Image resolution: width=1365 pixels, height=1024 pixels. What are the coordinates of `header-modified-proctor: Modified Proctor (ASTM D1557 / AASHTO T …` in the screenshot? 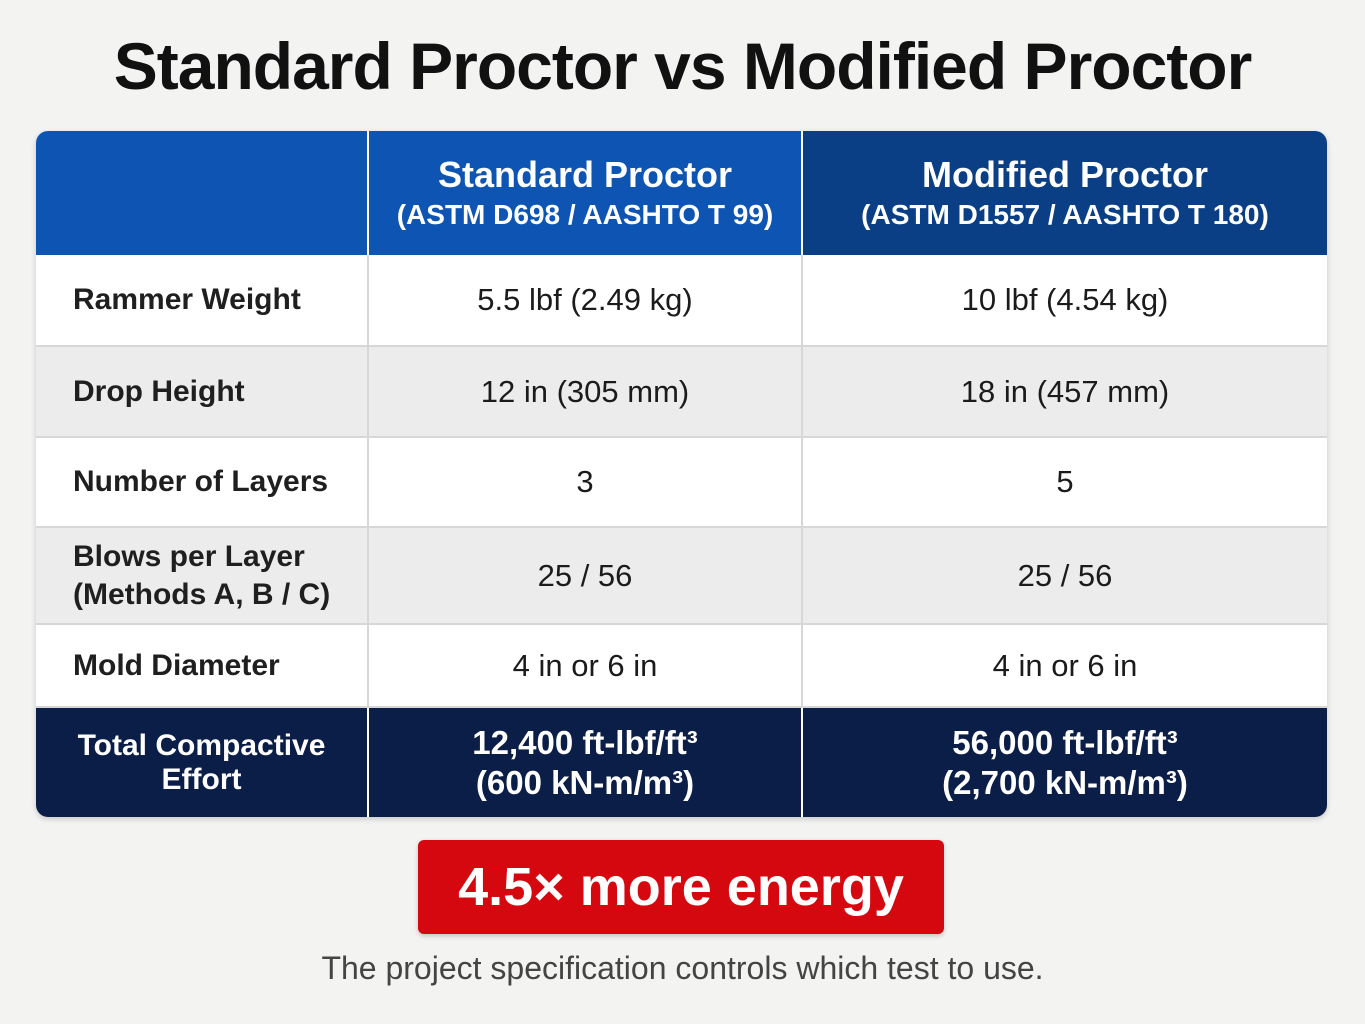 It's located at (1064, 193).